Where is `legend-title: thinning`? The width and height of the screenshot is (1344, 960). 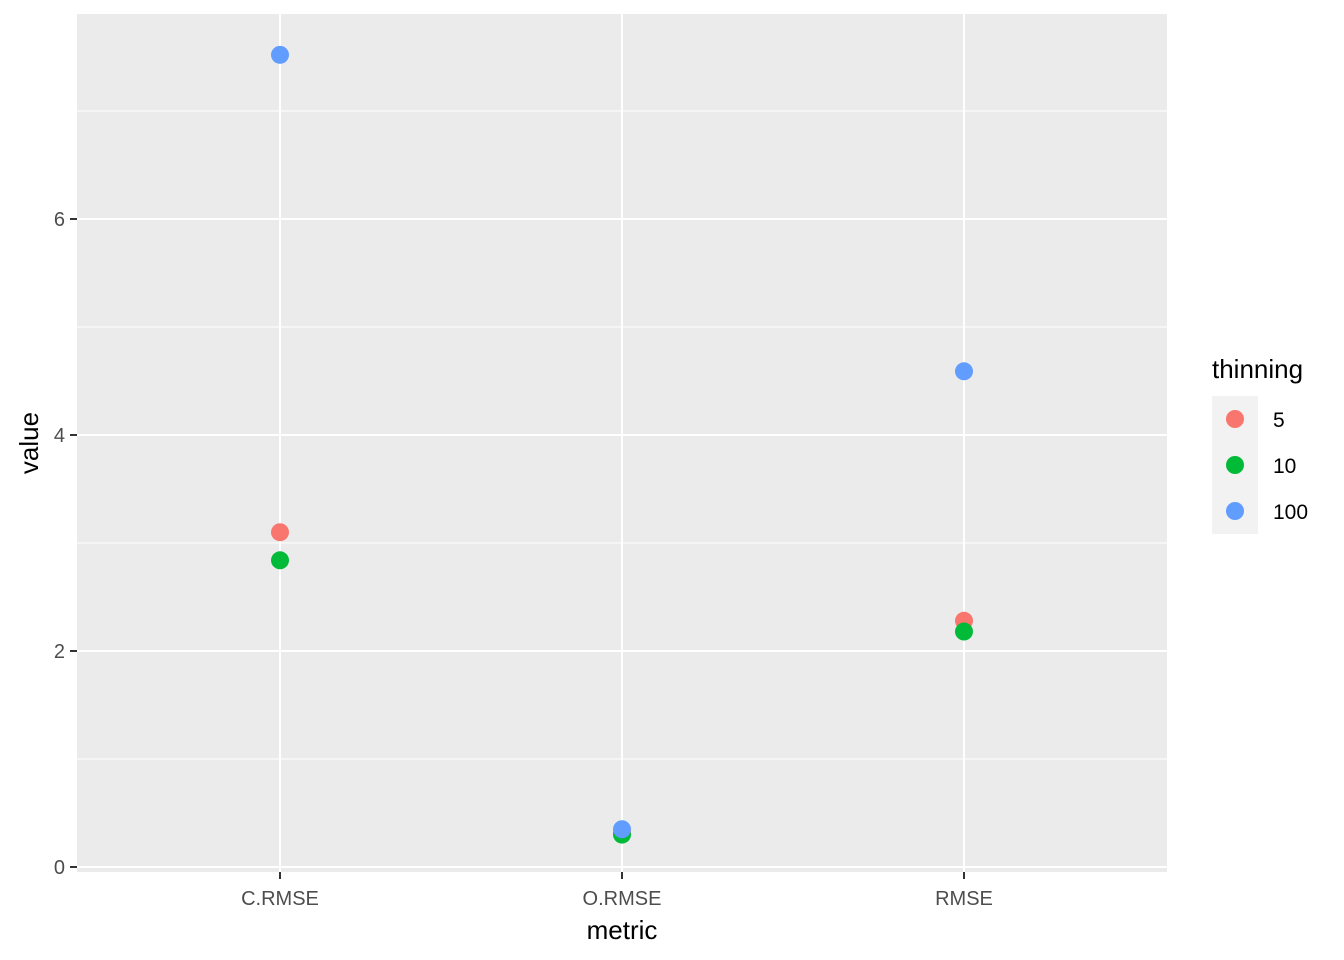
legend-title: thinning is located at coordinates (1257, 369).